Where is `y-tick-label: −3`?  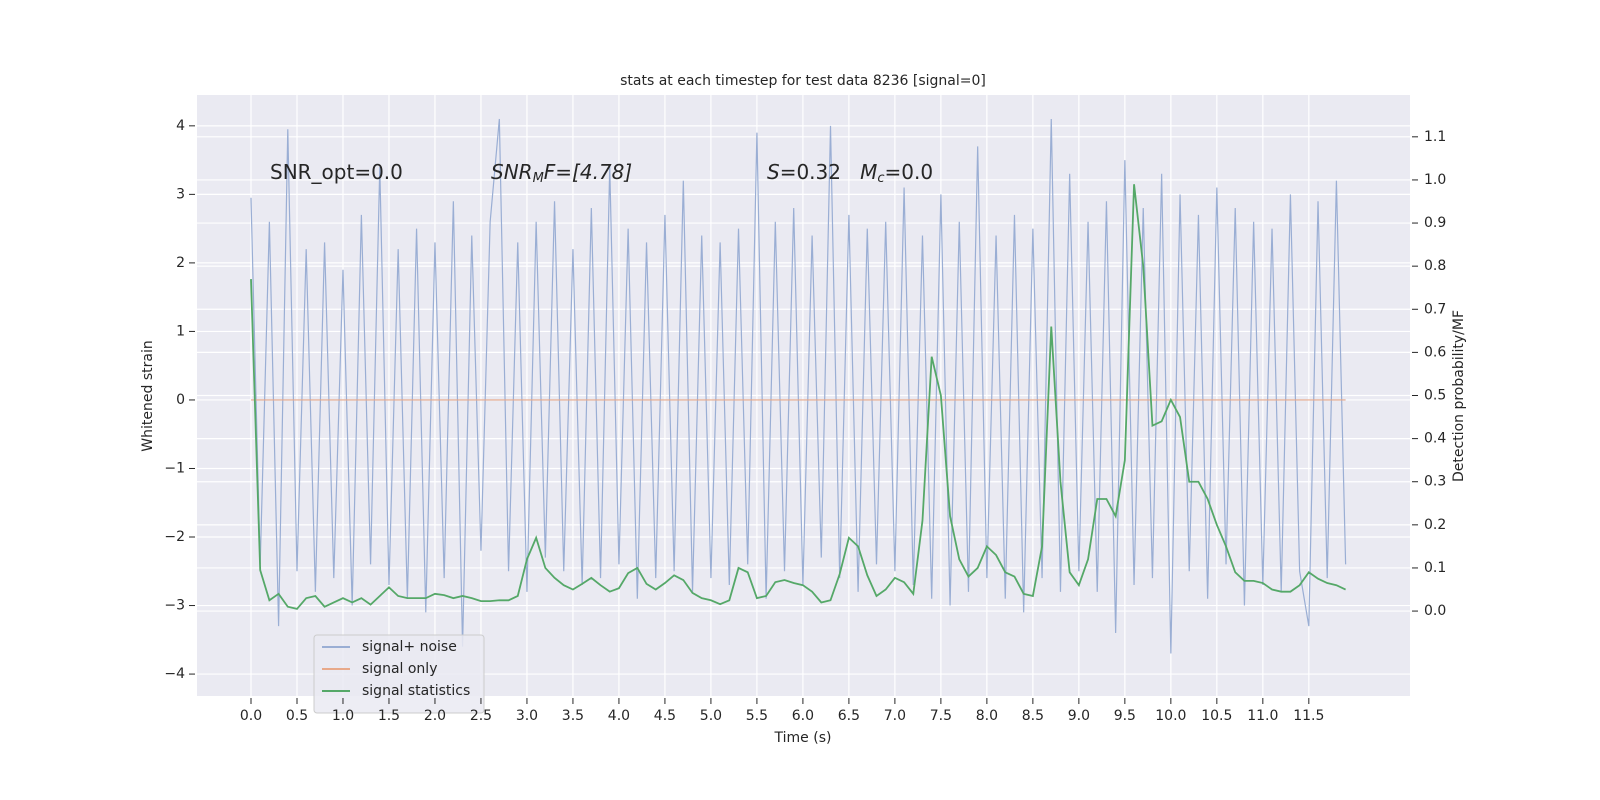 y-tick-label: −3 is located at coordinates (174, 606).